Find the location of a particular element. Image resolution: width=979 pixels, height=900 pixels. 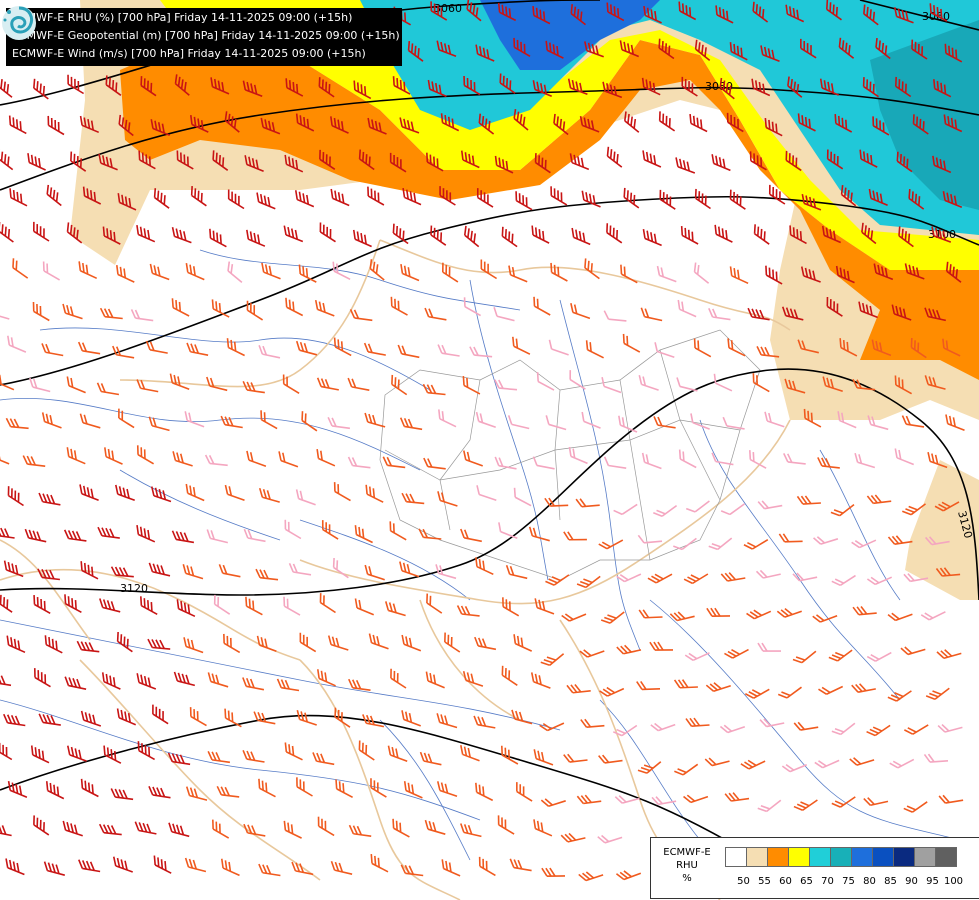

legend-tick-label: 75 is located at coordinates (848, 881).